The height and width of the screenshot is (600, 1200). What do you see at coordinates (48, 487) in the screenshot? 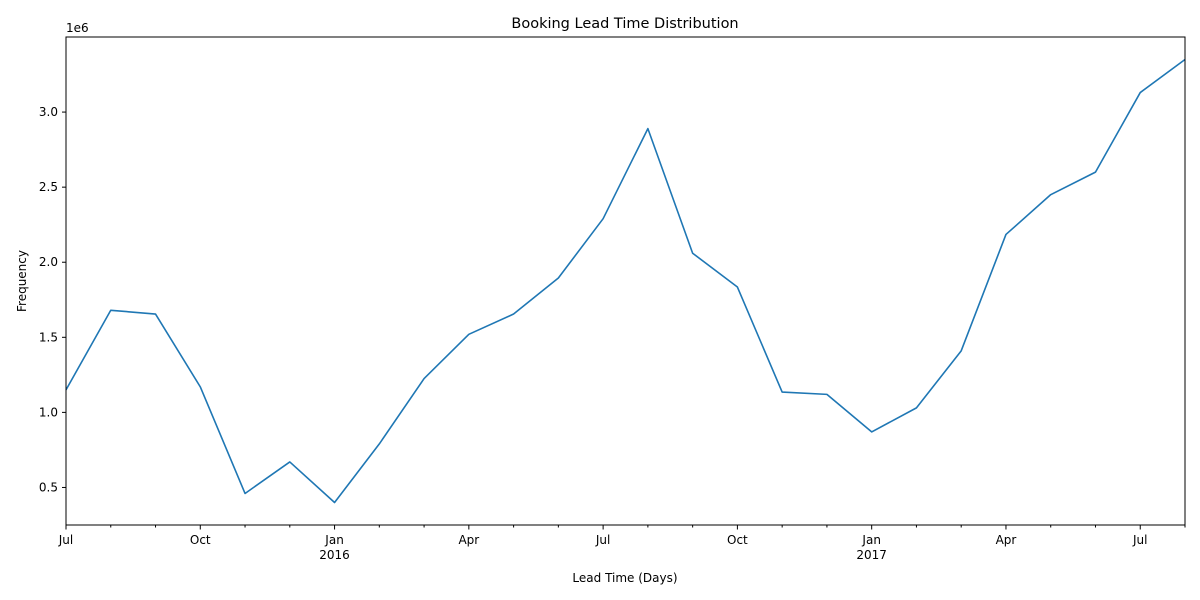
I see `y-tick-label: 0.5` at bounding box center [48, 487].